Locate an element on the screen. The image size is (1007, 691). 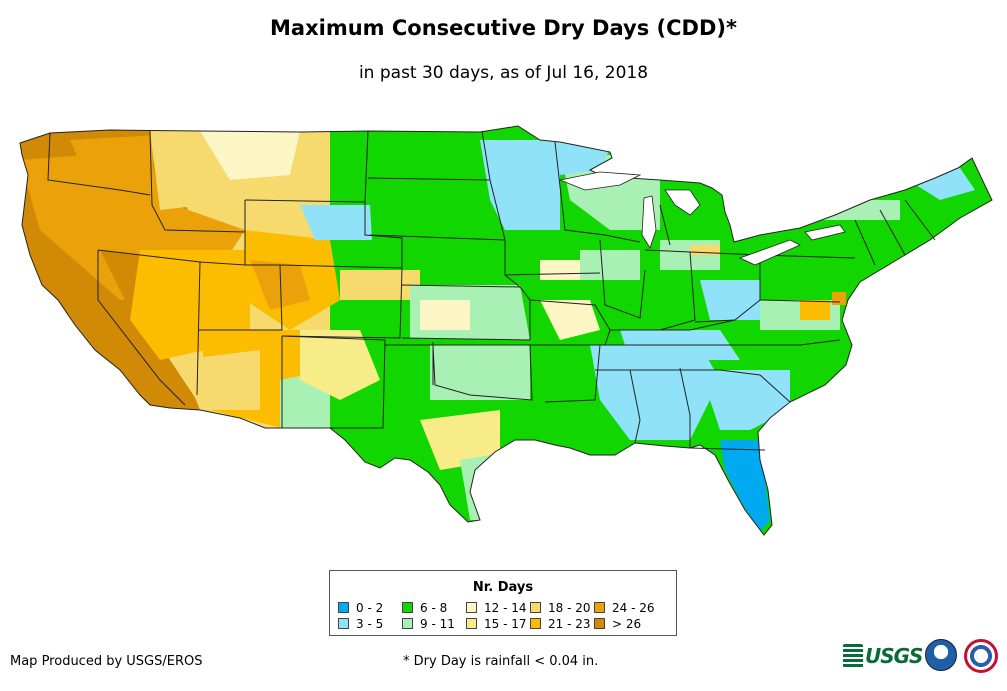
nws-logo-icon is located at coordinates (981, 656).